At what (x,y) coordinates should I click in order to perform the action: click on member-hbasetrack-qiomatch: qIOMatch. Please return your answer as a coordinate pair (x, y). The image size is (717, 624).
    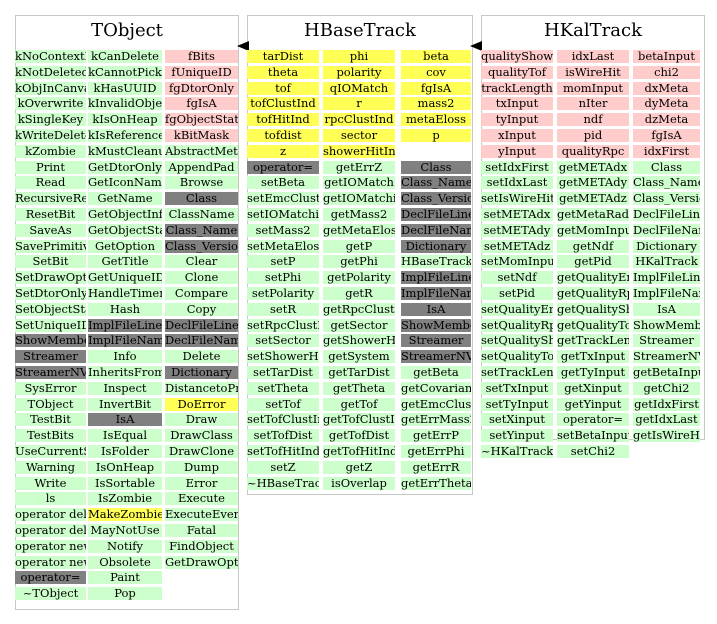
    Looking at the image, I should click on (359, 88).